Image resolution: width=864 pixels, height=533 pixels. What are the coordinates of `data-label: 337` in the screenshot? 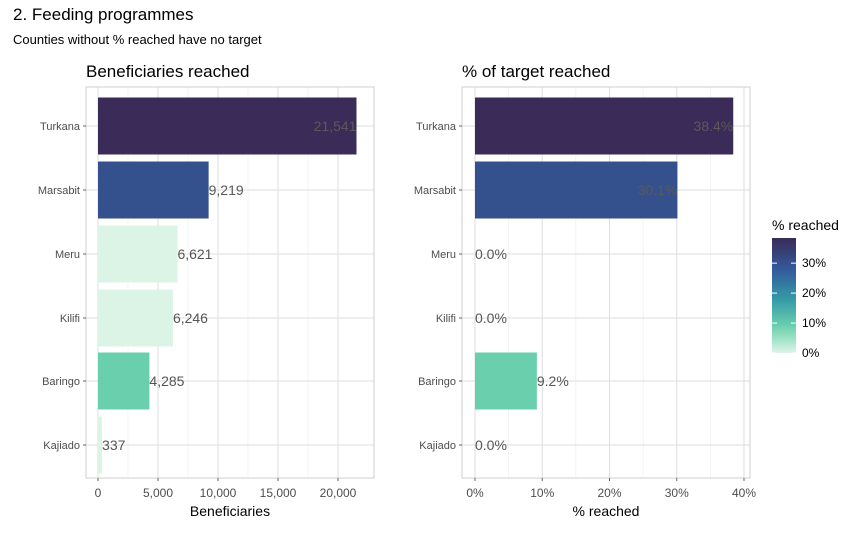 It's located at (114, 445).